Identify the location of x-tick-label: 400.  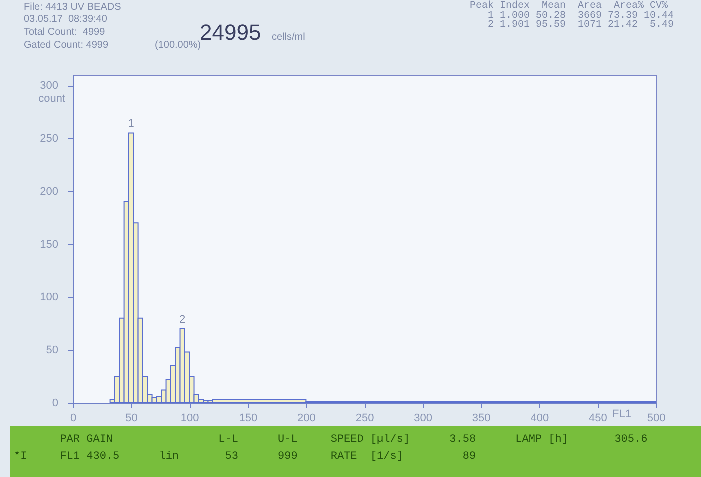
(540, 418).